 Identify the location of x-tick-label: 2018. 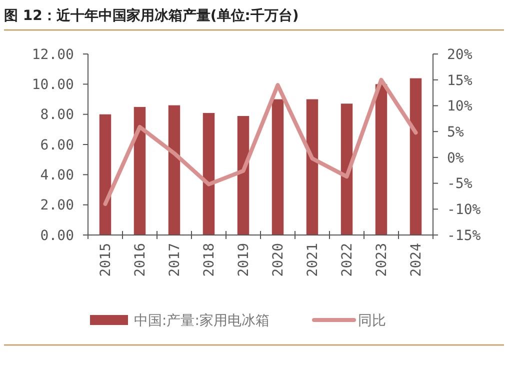
(210, 260).